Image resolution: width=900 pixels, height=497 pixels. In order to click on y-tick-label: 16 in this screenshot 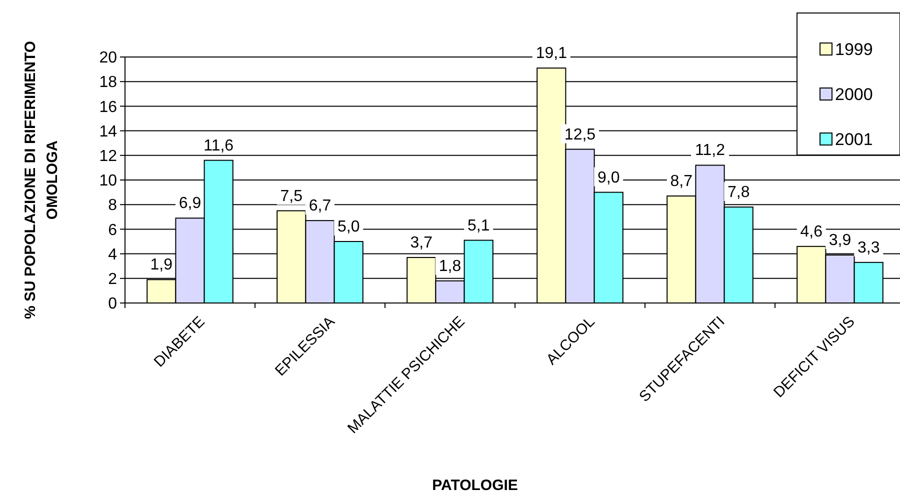, I will do `click(108, 107)`.